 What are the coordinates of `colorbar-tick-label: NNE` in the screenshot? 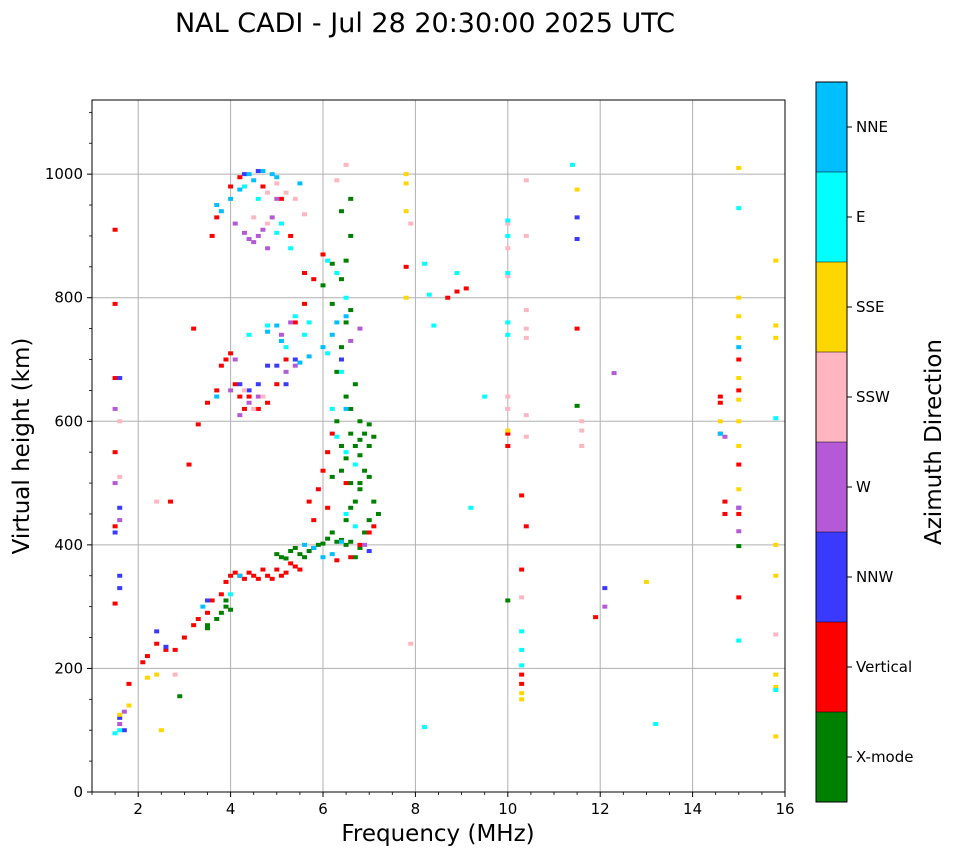 It's located at (872, 127).